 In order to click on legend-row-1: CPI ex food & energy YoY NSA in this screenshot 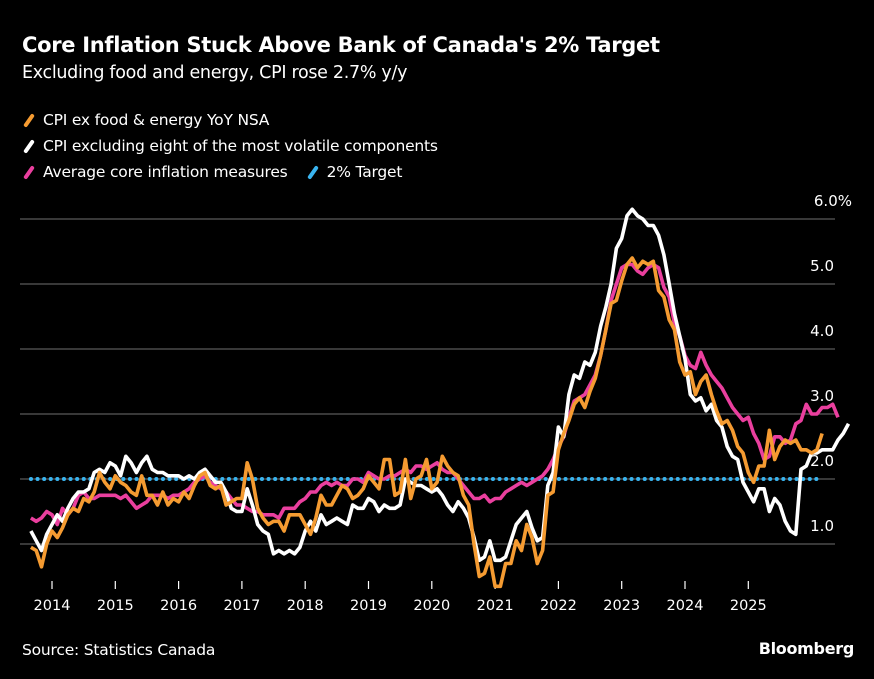, I will do `click(239, 120)`.